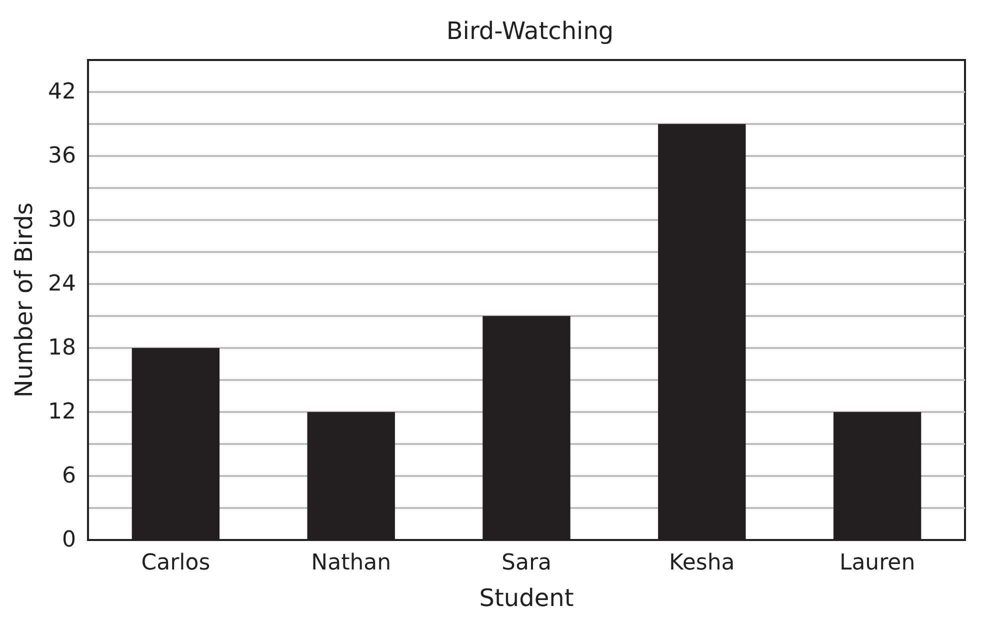 This screenshot has height=619, width=991. Describe the element at coordinates (530, 31) in the screenshot. I see `chart-title: Bird-Watching` at that location.